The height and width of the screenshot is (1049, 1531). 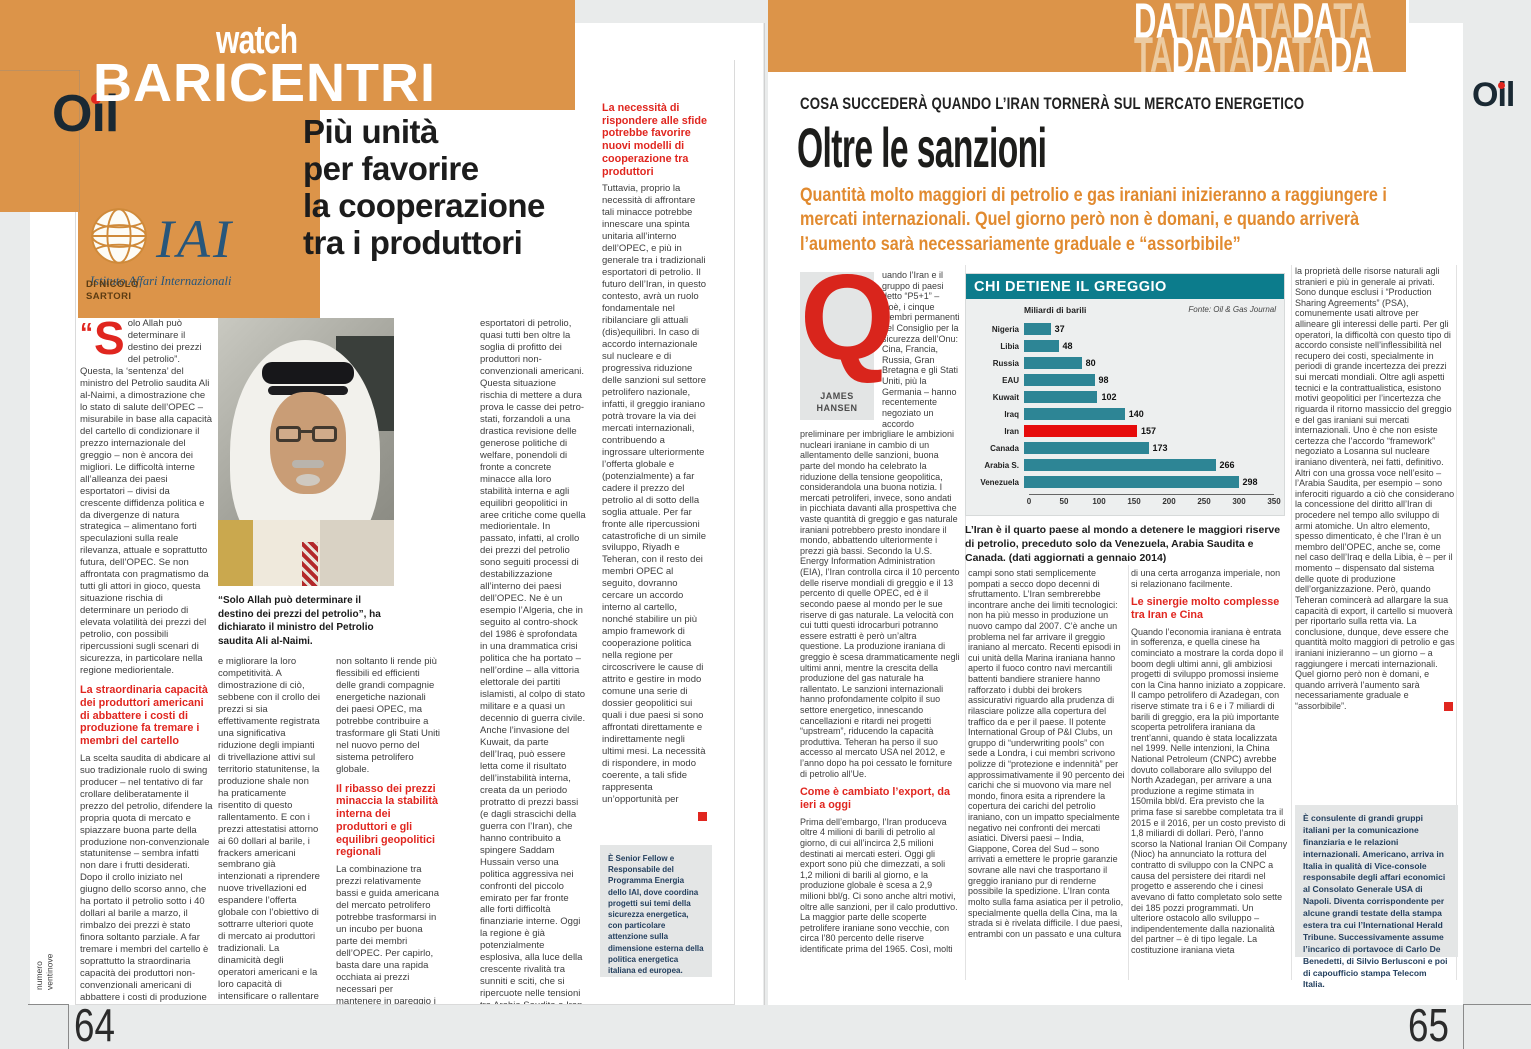 I want to click on axis-tick: 200, so click(x=1169, y=501).